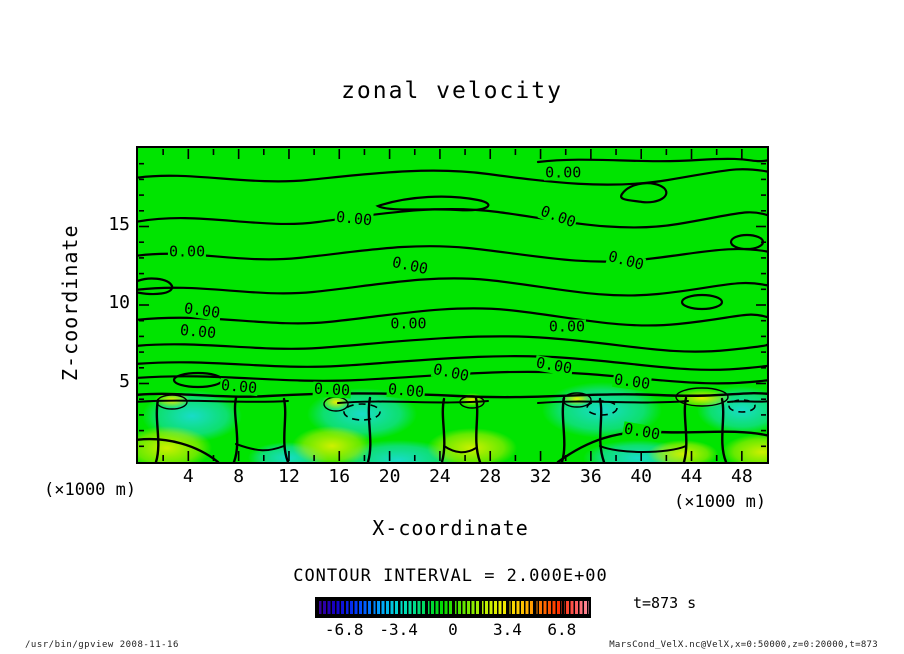 The image size is (904, 654). Describe the element at coordinates (398, 629) in the screenshot. I see `colorbar-tick-label: -3.4` at that location.